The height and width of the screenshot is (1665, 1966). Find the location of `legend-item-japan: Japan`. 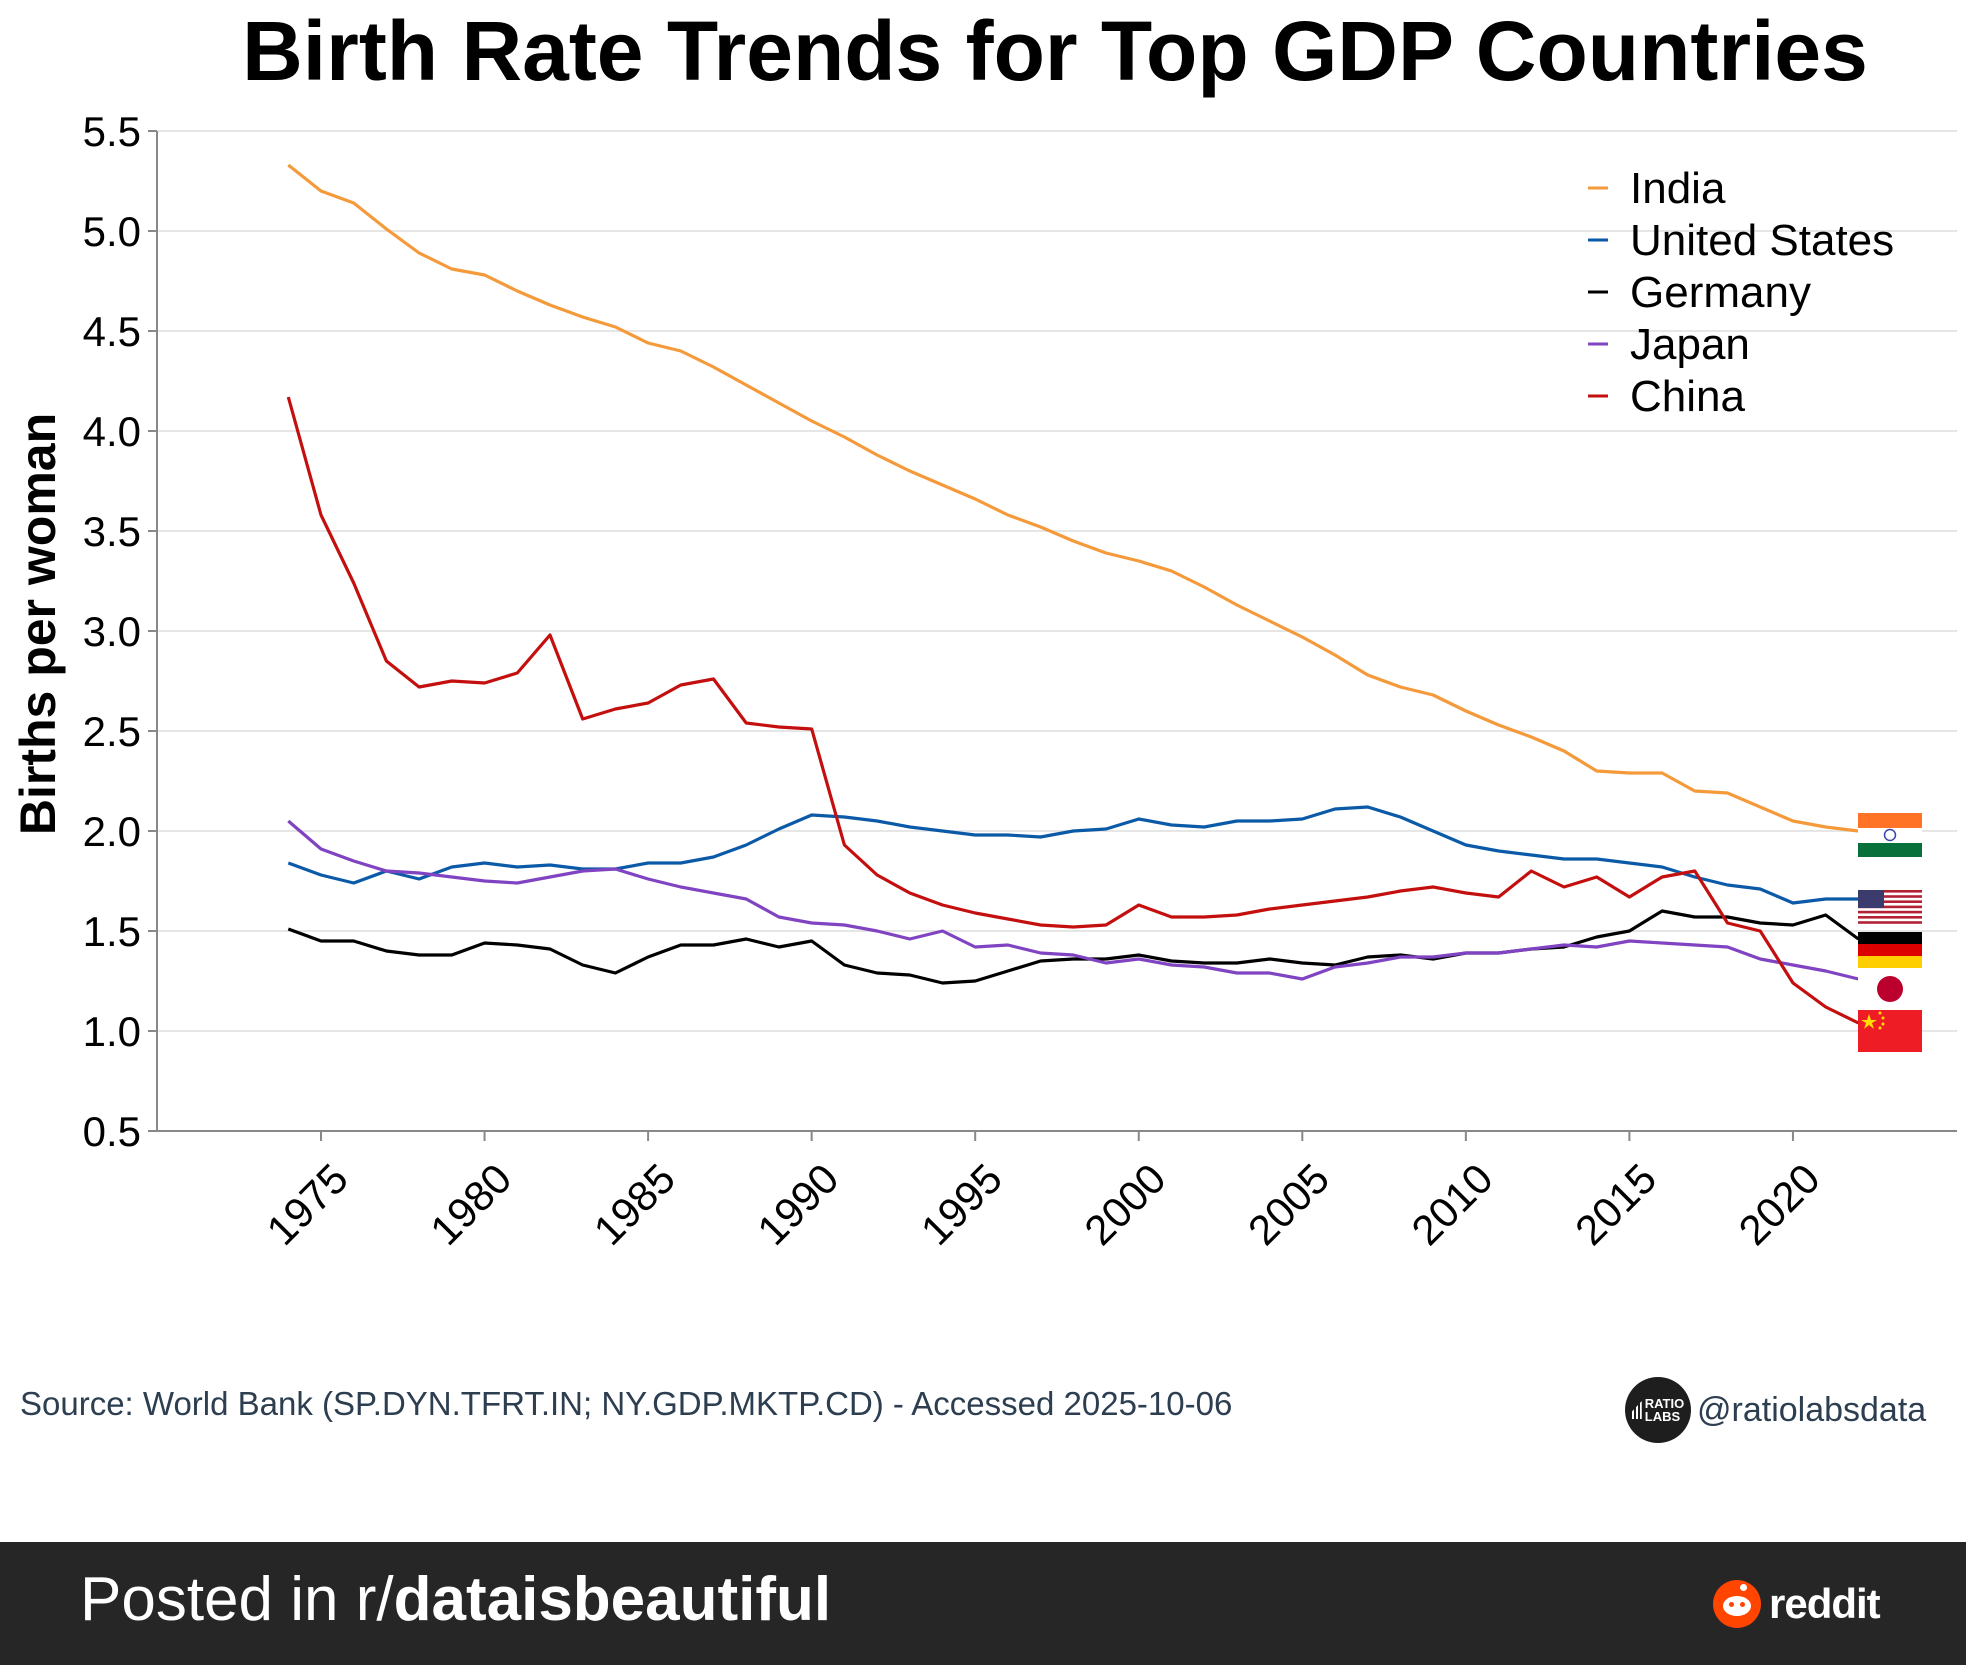

legend-item-japan: Japan is located at coordinates (1669, 344).